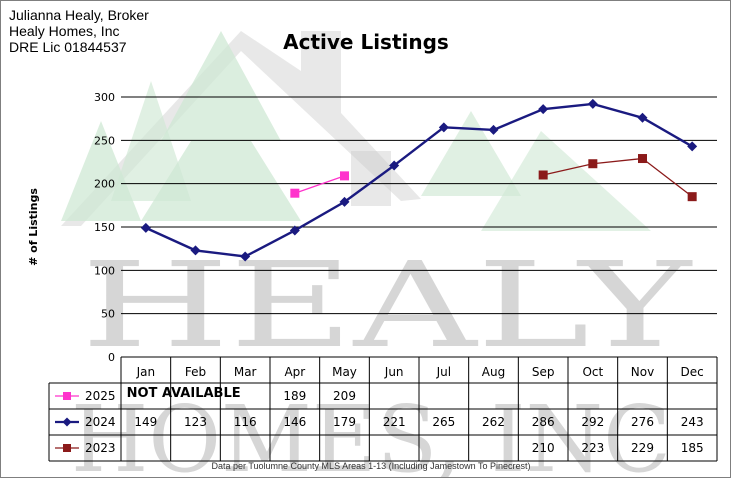 The height and width of the screenshot is (478, 731). What do you see at coordinates (692, 448) in the screenshot?
I see `data-label: 185` at bounding box center [692, 448].